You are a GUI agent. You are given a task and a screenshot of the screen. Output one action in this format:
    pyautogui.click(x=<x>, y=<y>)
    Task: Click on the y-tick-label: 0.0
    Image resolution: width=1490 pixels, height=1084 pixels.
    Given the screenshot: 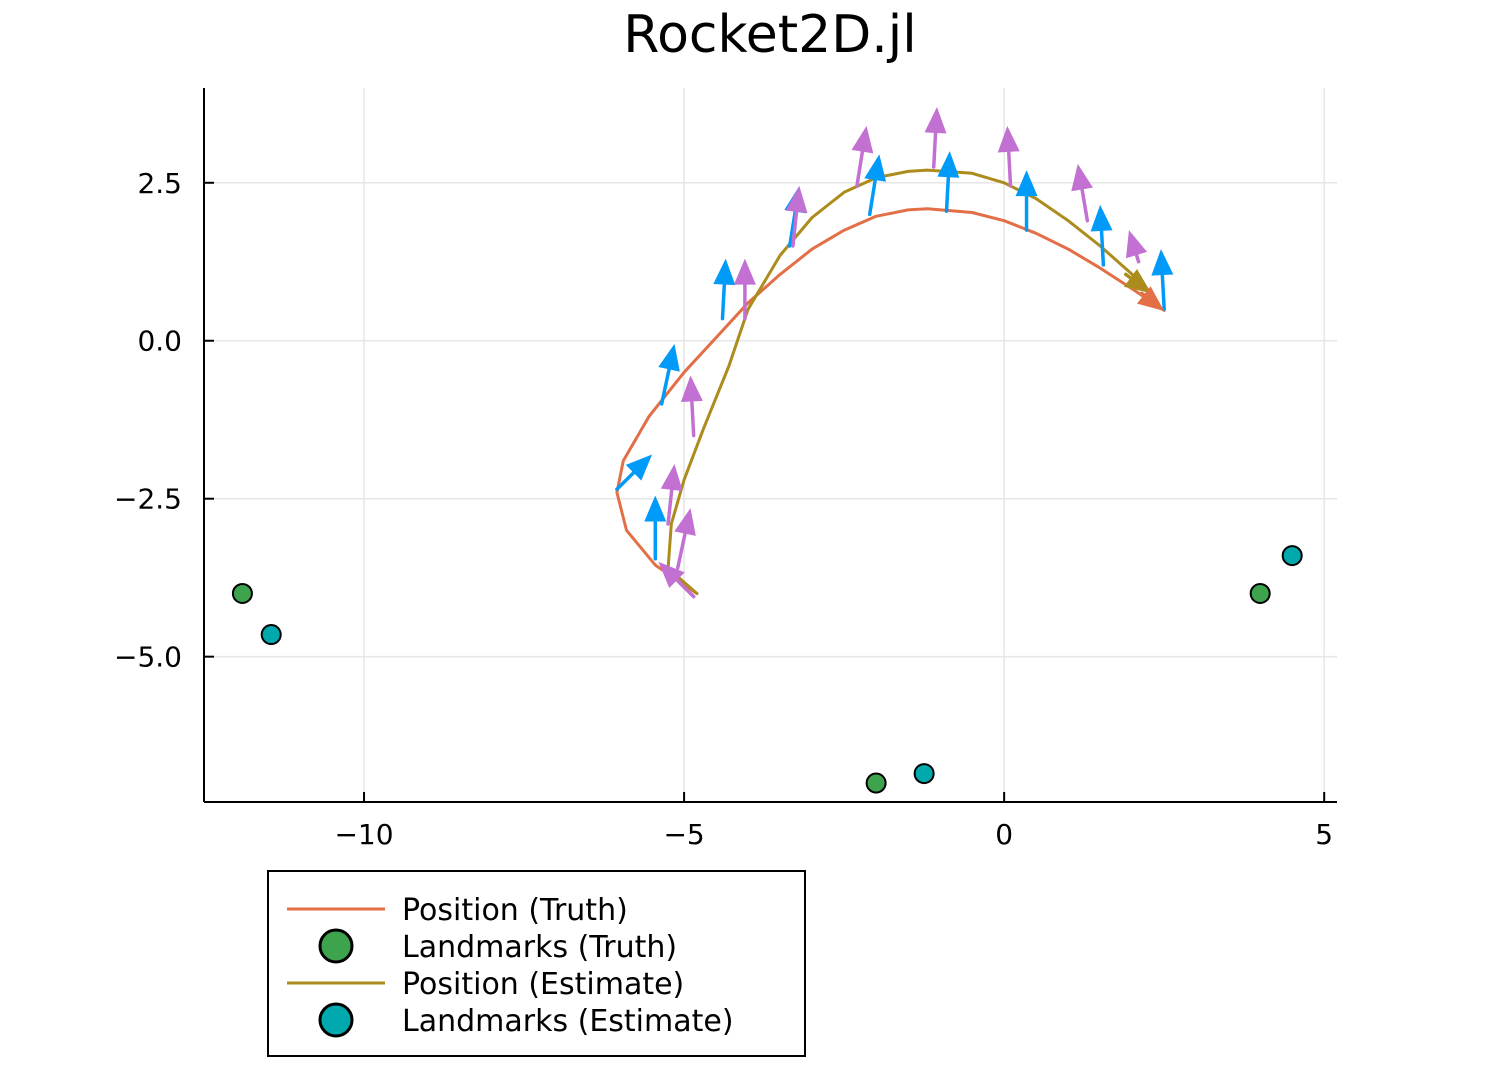 What is the action you would take?
    pyautogui.click(x=159, y=341)
    